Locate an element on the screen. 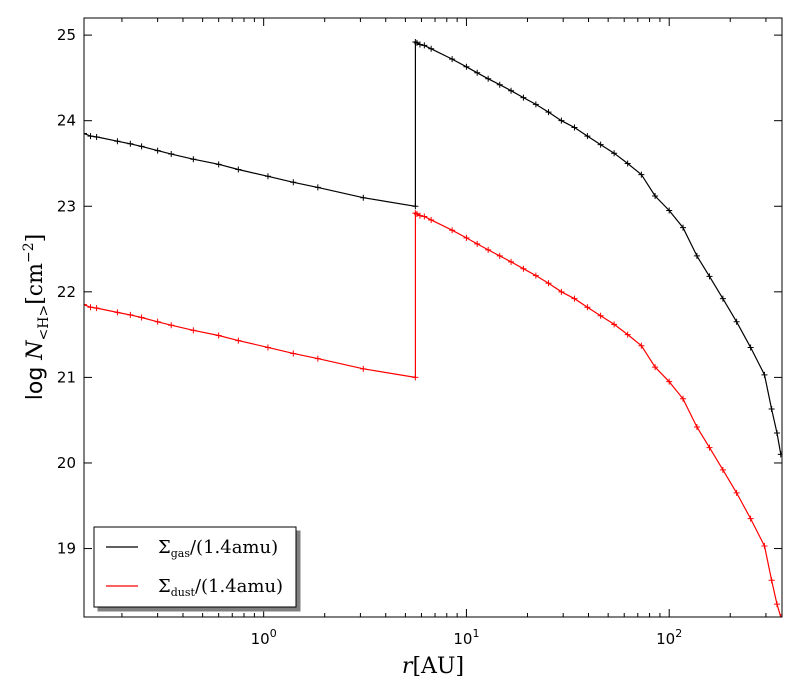 The width and height of the screenshot is (800, 700). legend-label-1: Σdust/(1.4amu) is located at coordinates (220, 587).